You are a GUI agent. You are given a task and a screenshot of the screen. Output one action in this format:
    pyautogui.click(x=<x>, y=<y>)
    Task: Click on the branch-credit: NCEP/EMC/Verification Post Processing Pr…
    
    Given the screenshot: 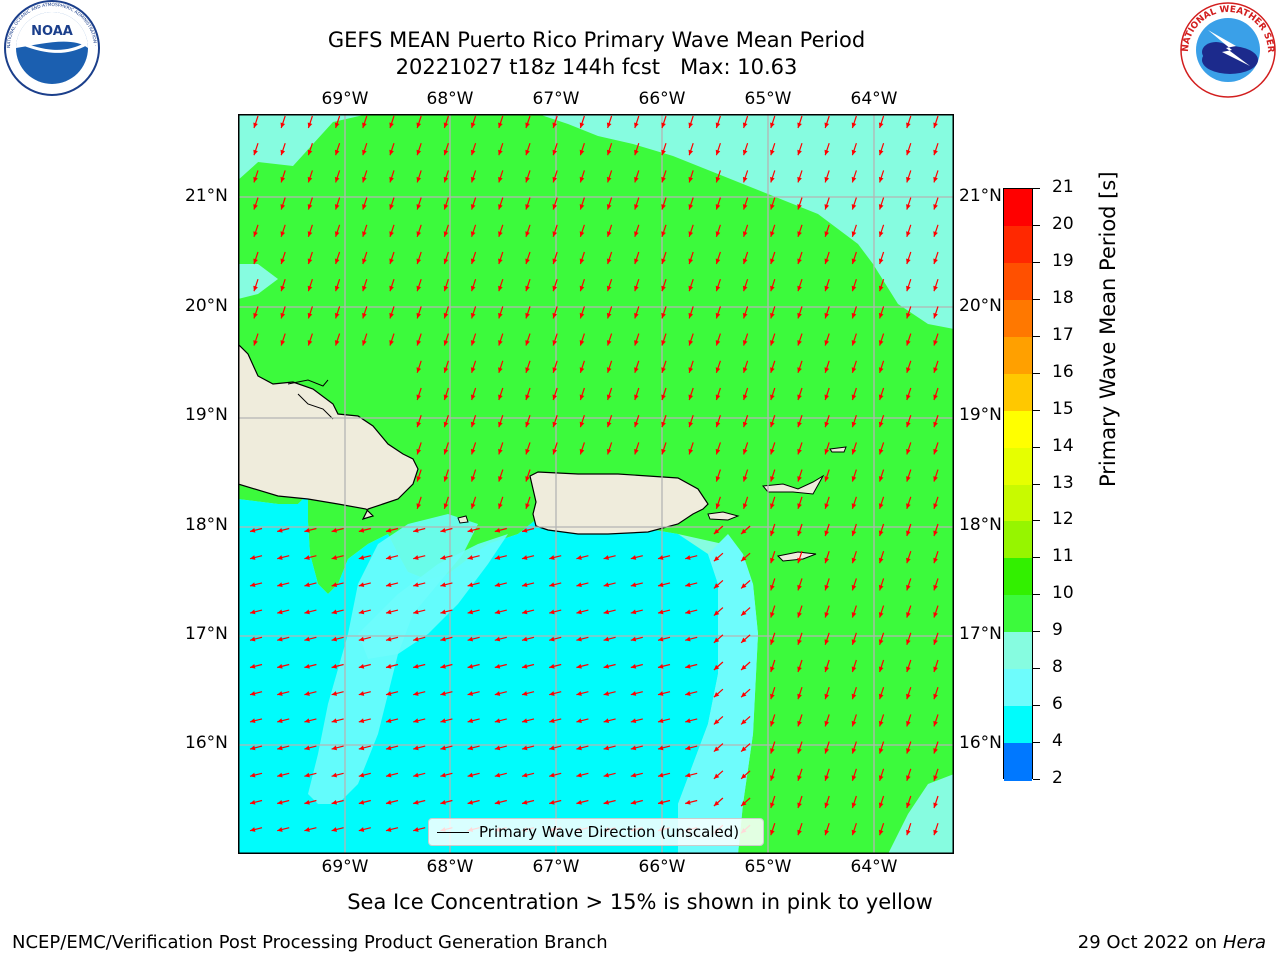 What is the action you would take?
    pyautogui.click(x=310, y=942)
    